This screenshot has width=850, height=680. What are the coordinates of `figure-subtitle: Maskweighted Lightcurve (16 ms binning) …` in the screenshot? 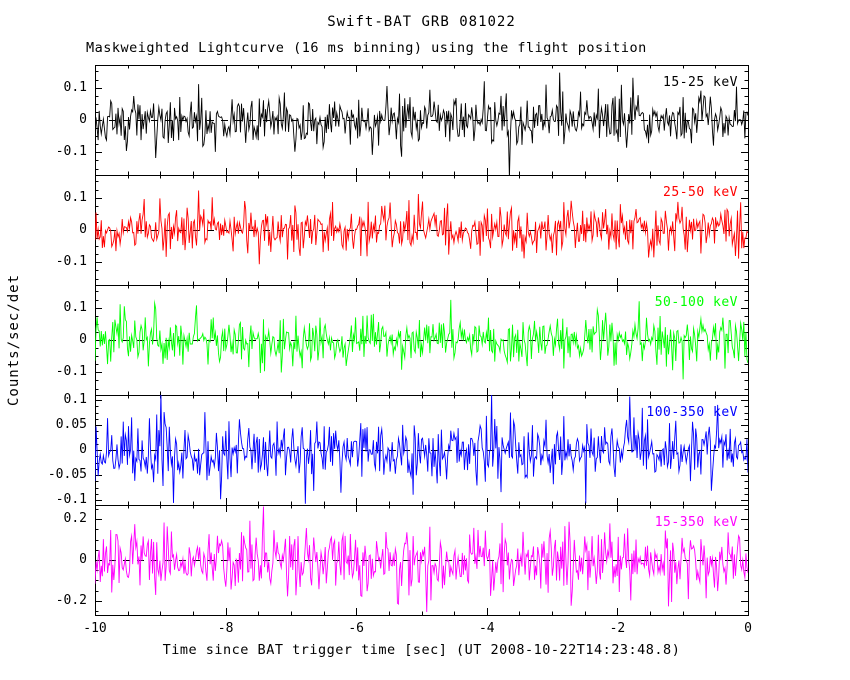 It's located at (366, 48).